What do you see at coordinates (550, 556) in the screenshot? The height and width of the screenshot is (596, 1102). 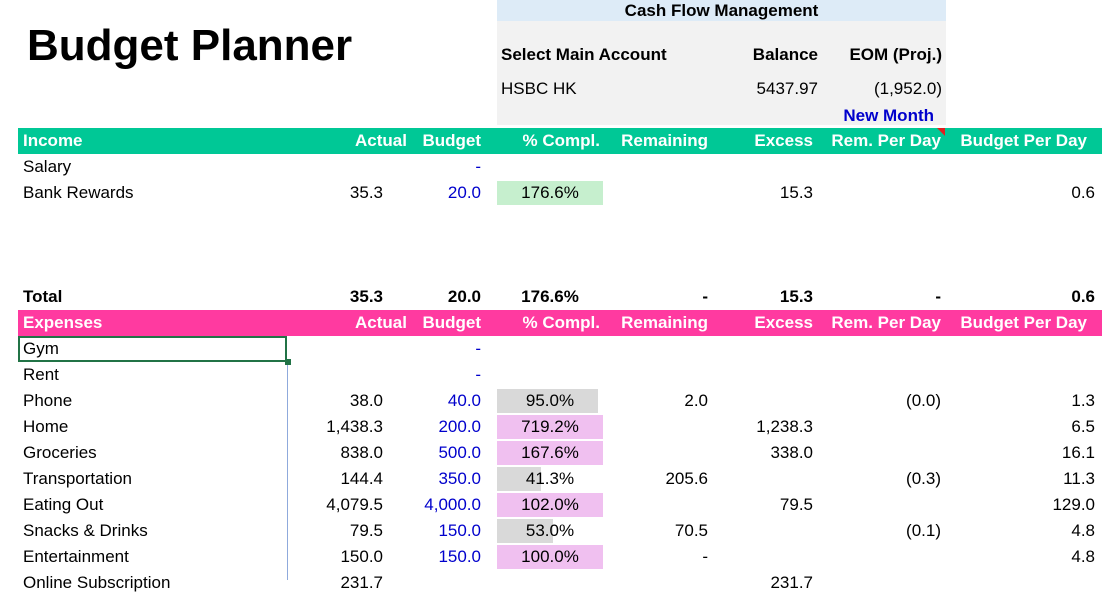 I see `cell-pct: 100.0%` at bounding box center [550, 556].